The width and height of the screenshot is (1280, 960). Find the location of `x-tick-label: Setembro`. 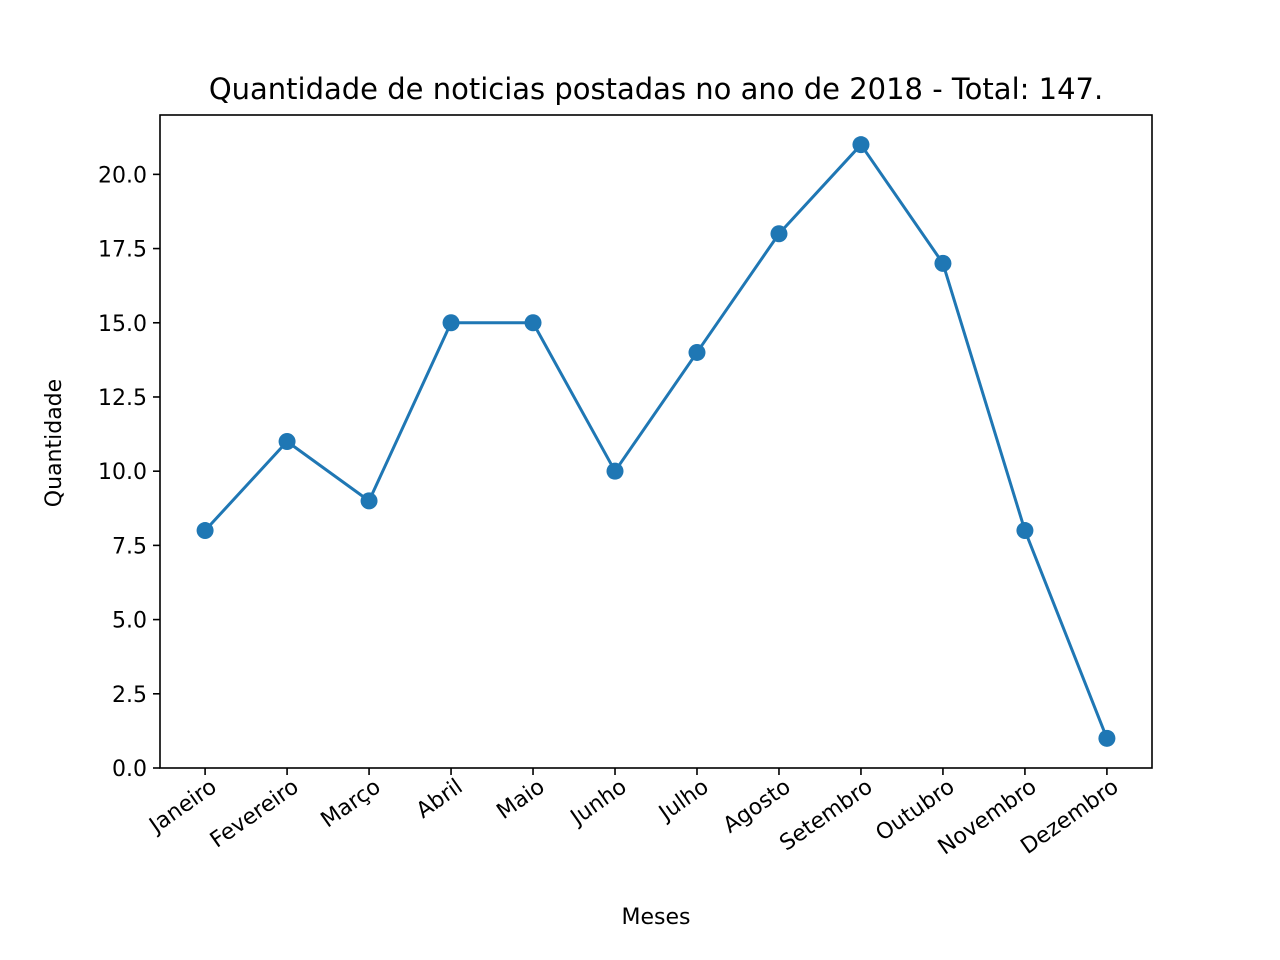

x-tick-label: Setembro is located at coordinates (826, 815).